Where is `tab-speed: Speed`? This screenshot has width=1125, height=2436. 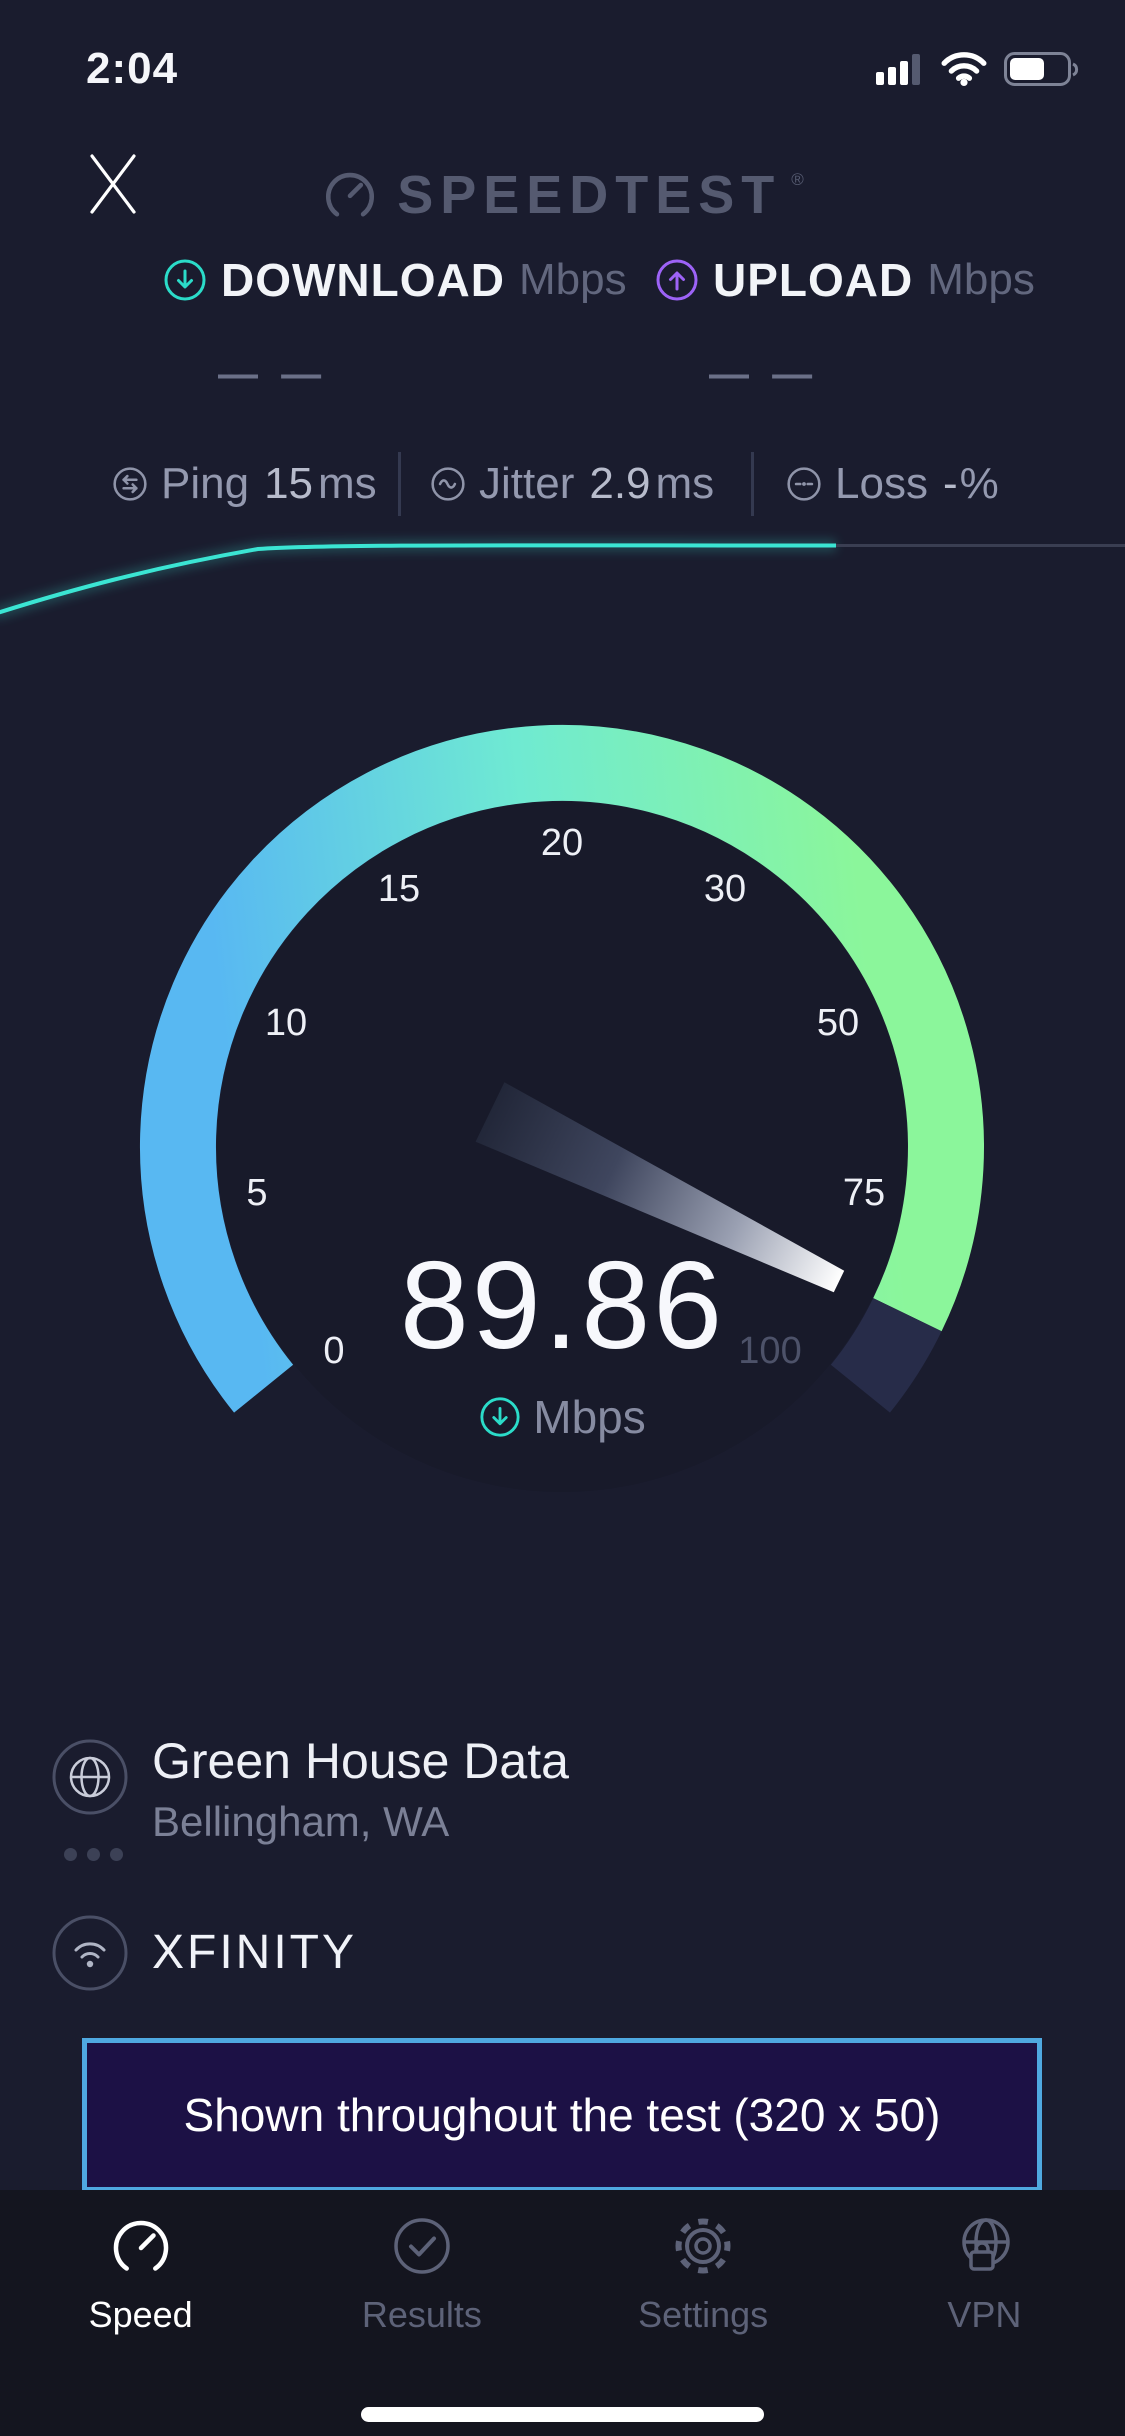 tab-speed: Speed is located at coordinates (140, 2313).